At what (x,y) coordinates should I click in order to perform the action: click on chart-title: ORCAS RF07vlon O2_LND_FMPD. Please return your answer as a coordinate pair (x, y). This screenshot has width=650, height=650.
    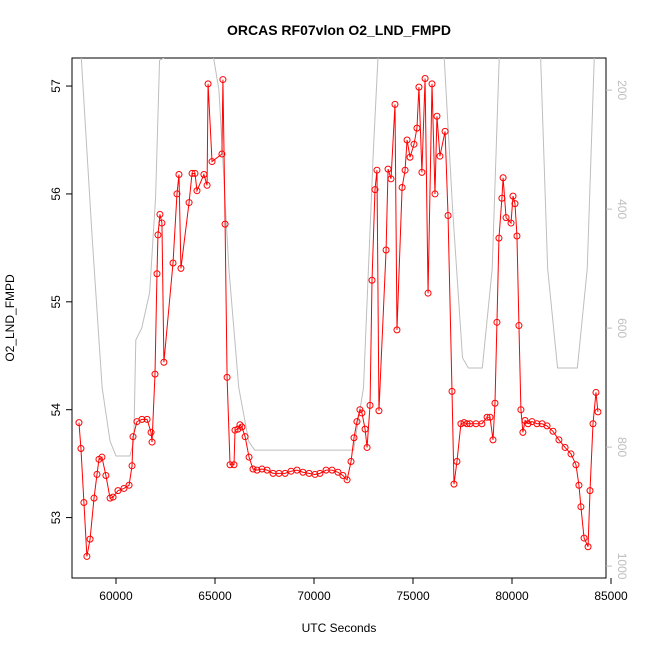
    Looking at the image, I should click on (339, 30).